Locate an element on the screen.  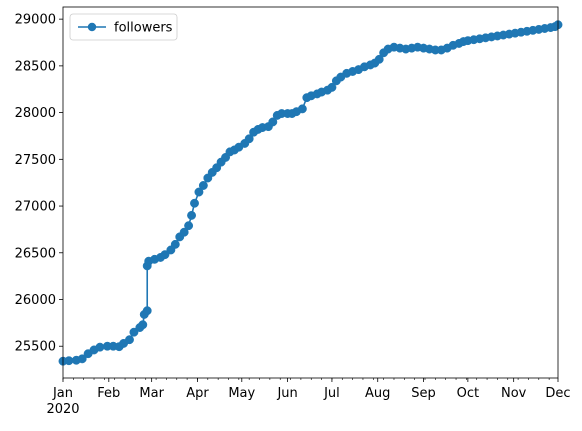
y-tick-label-26000: 26000 is located at coordinates (35, 300).